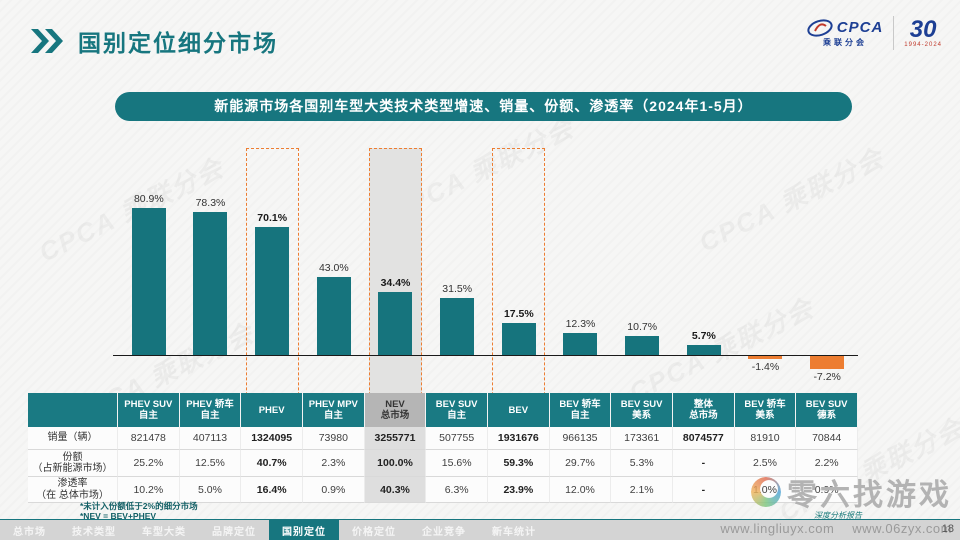 The width and height of the screenshot is (960, 540). I want to click on bottom-separator-line, so click(480, 519).